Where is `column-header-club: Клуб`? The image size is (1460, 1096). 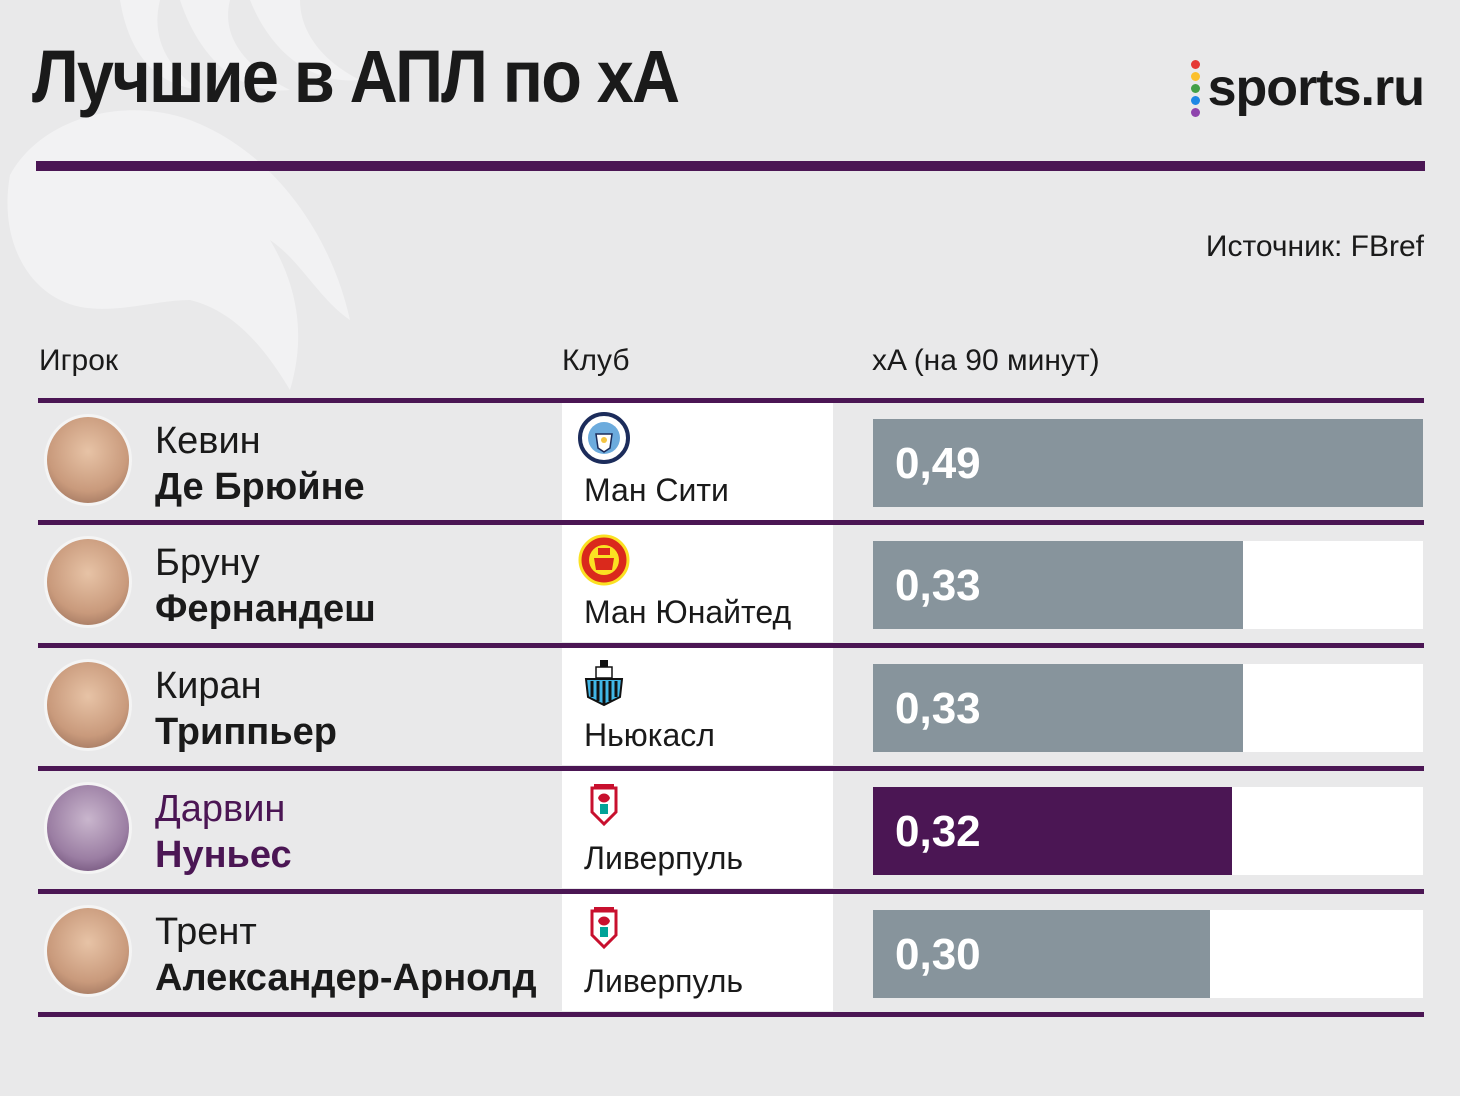 column-header-club: Клуб is located at coordinates (596, 360).